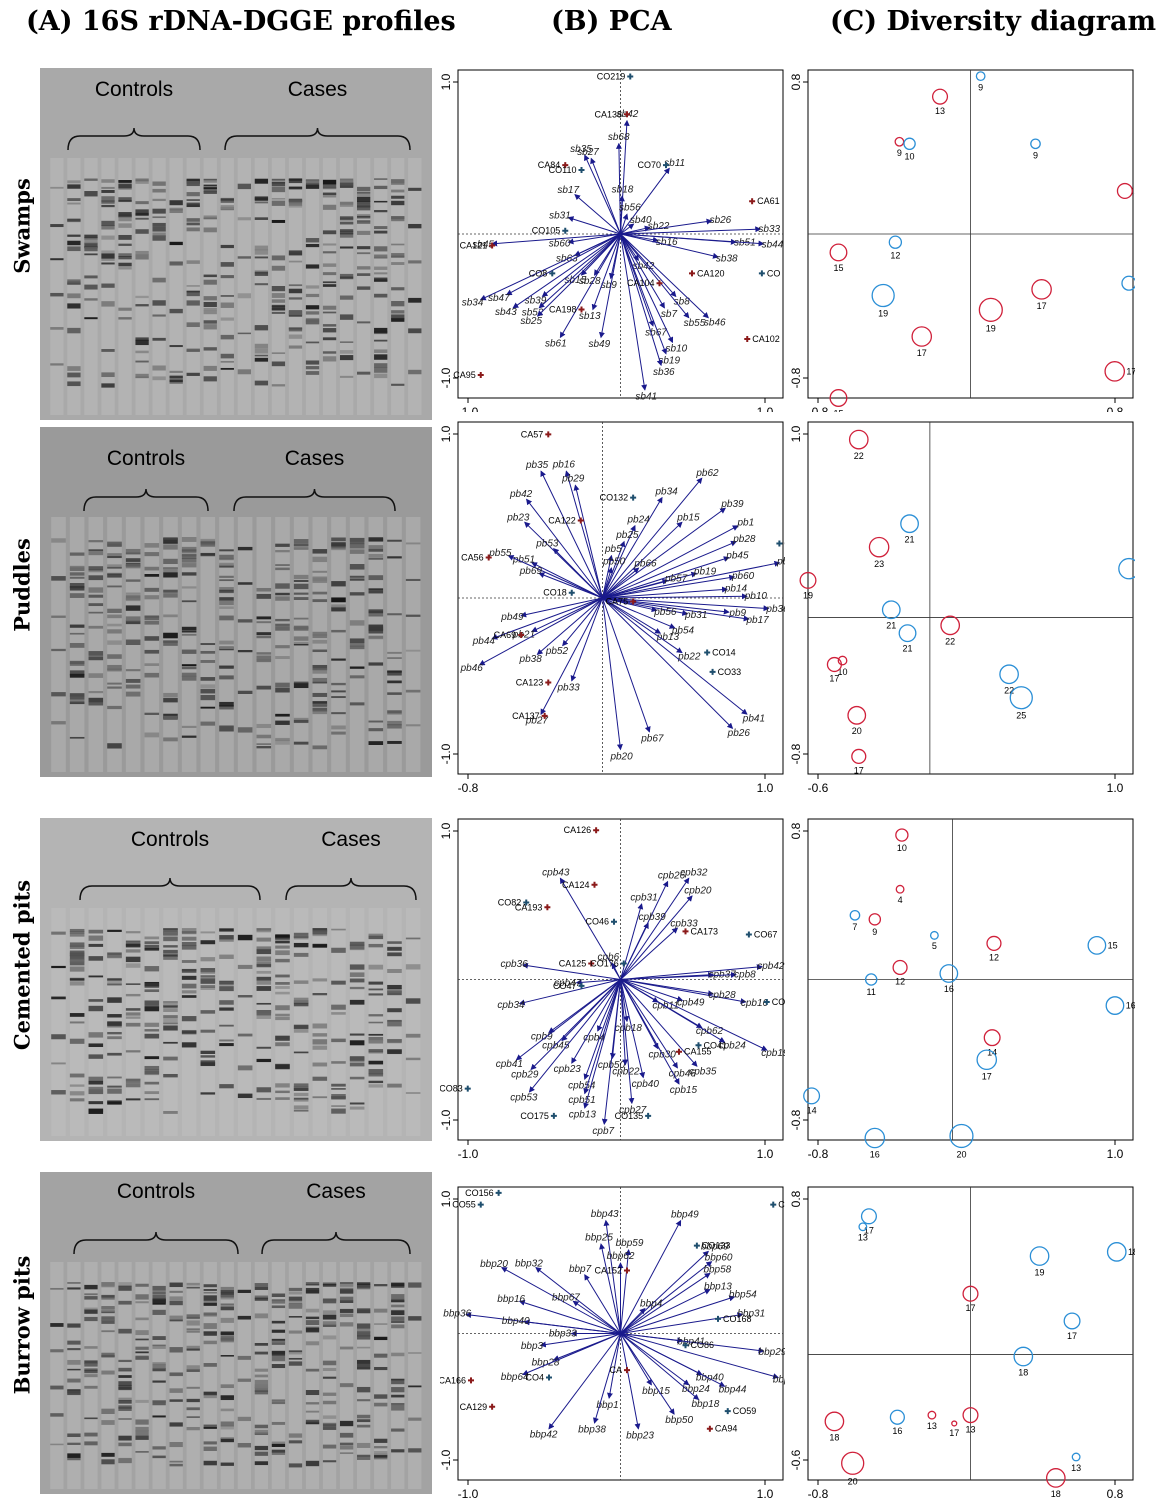 Image resolution: width=1157 pixels, height=1506 pixels. What do you see at coordinates (664, 276) in the screenshot?
I see `pca-arrow-sb46` at bounding box center [664, 276].